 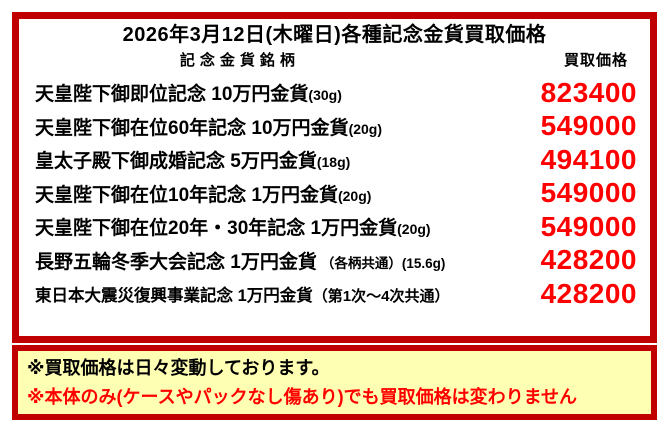 What do you see at coordinates (334, 61) in the screenshot?
I see `table-header: 記念金貨銘柄 買取価格` at bounding box center [334, 61].